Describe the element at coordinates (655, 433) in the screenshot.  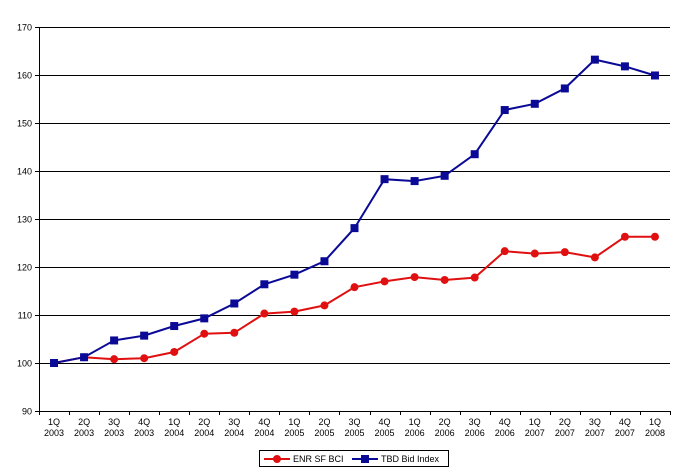
I see `x-tick-label-year: 2008` at that location.